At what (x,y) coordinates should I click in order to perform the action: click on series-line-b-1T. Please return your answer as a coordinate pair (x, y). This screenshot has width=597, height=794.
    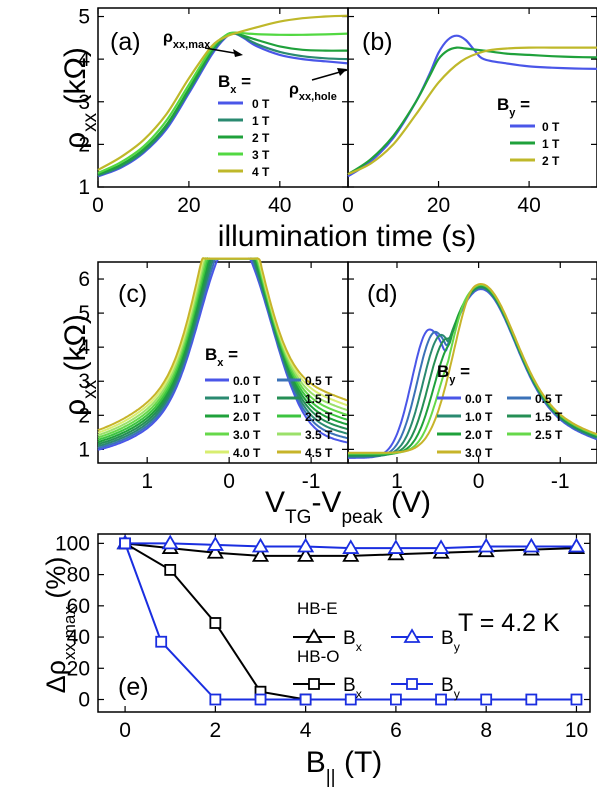
    Looking at the image, I should click on (472, 111).